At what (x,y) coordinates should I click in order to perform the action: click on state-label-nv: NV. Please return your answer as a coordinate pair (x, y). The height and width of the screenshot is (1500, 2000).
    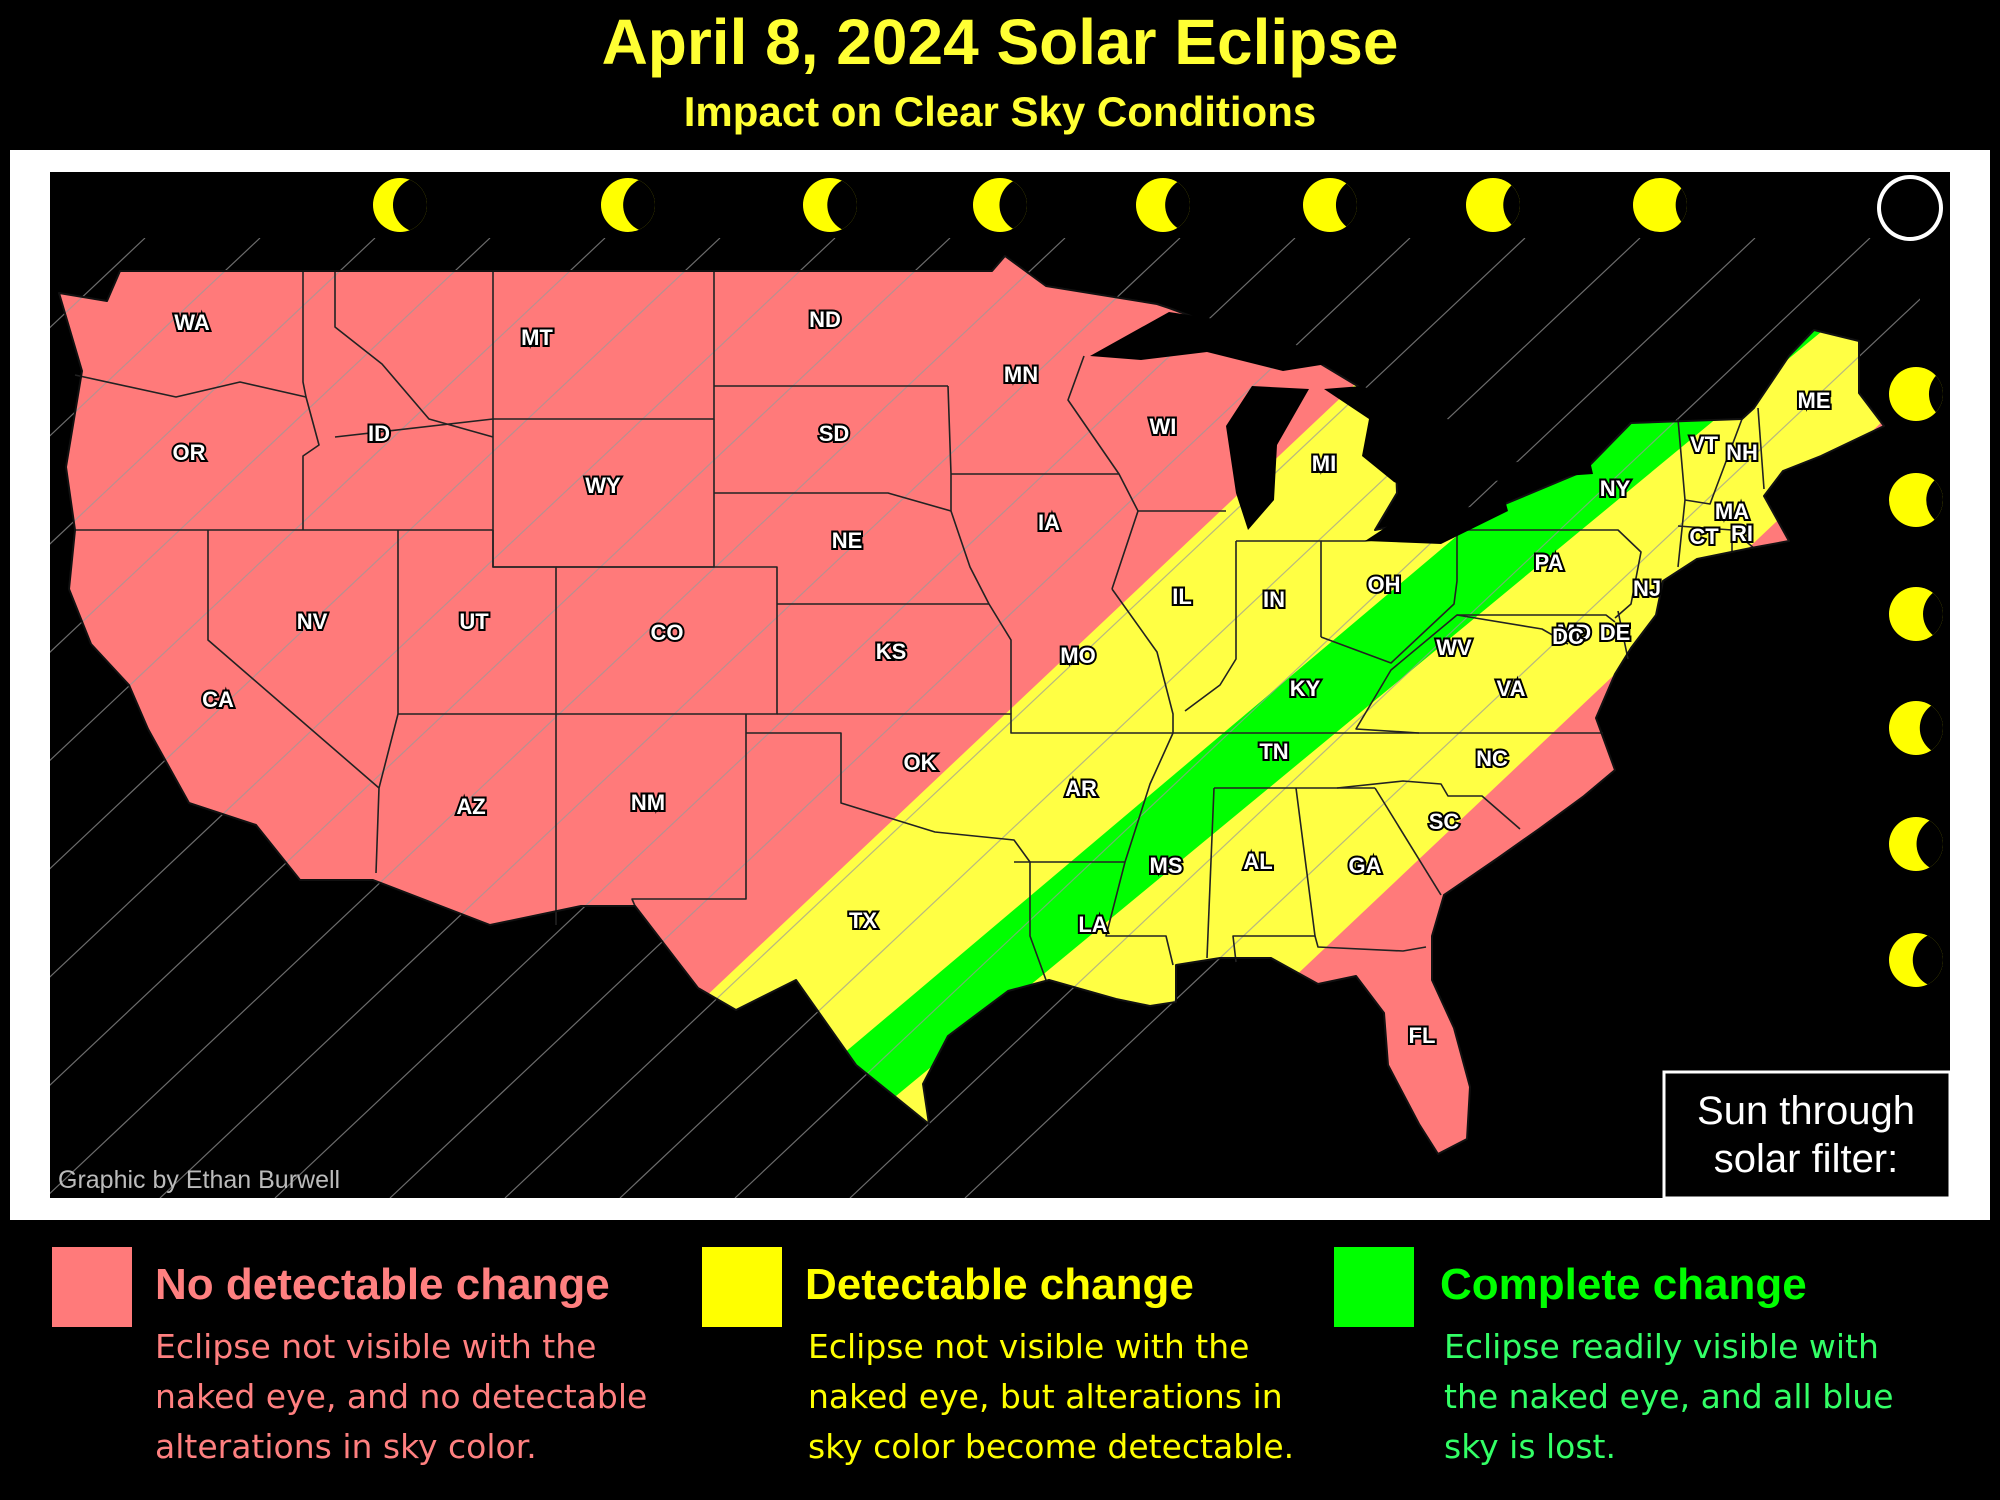
    Looking at the image, I should click on (312, 621).